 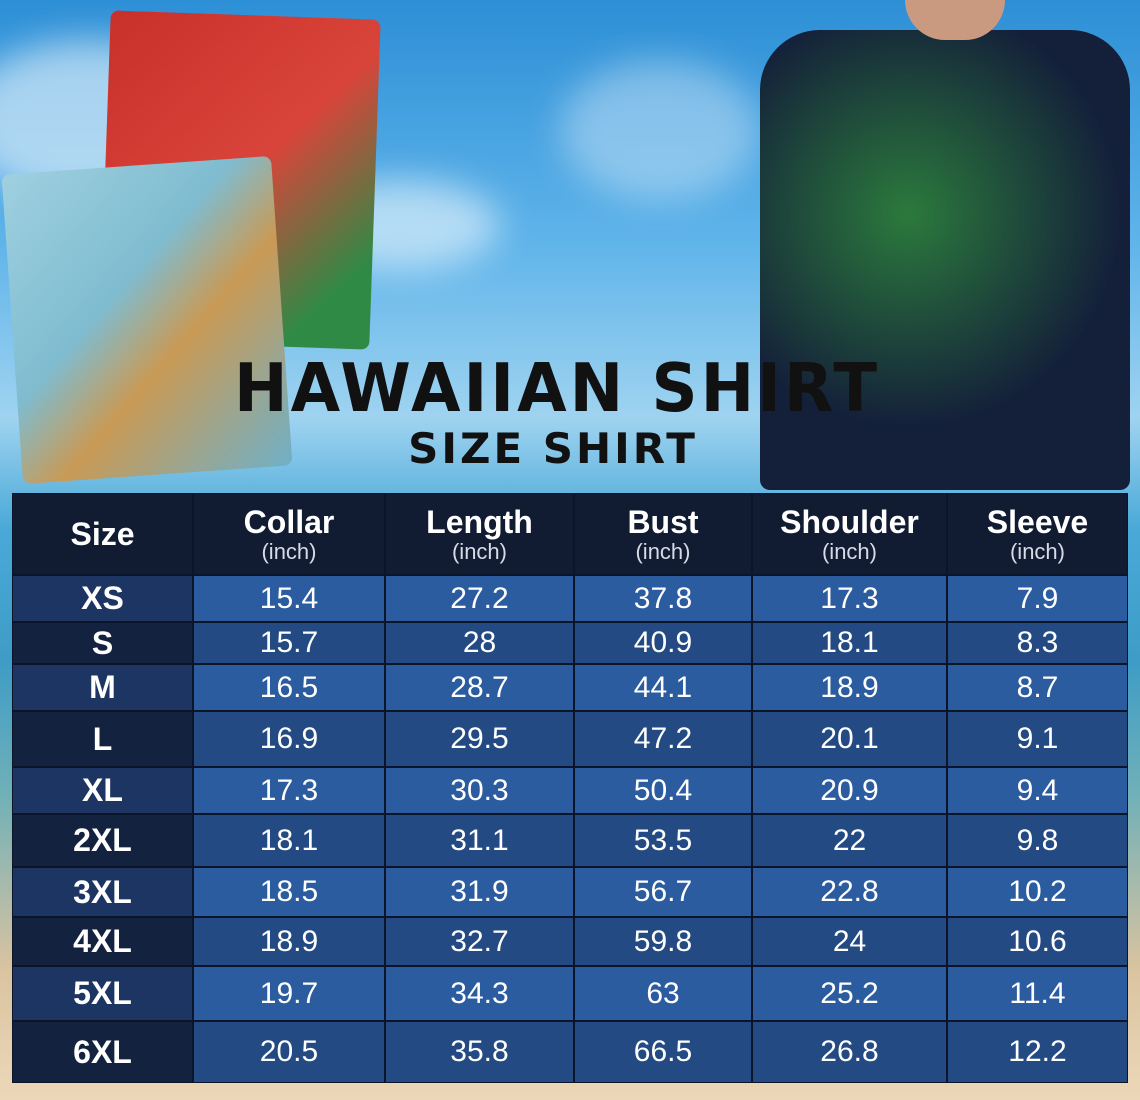 I want to click on cloud, so click(x=660, y=130).